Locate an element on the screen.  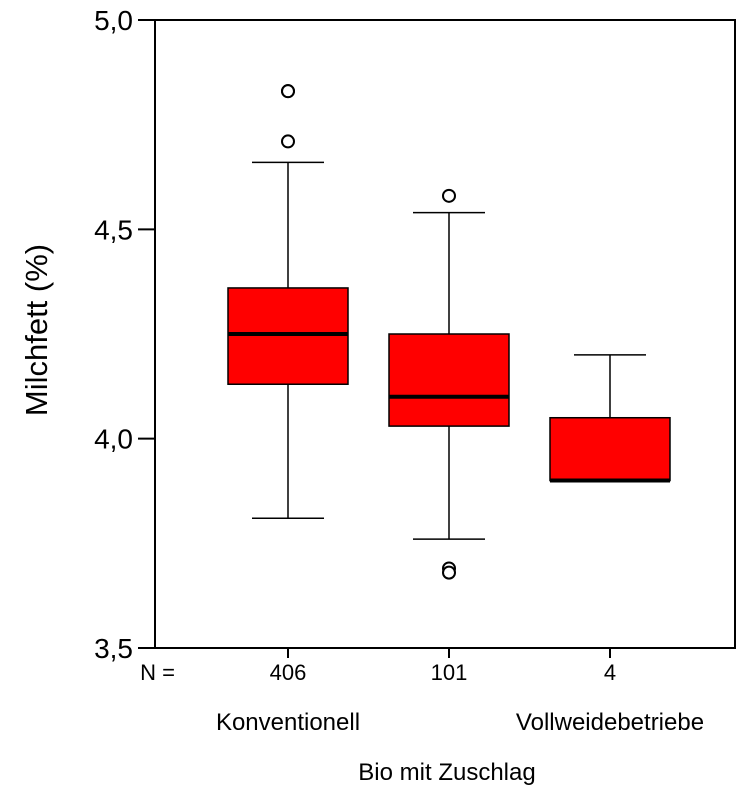
y-tick-label: 5,0 is located at coordinates (113, 20).